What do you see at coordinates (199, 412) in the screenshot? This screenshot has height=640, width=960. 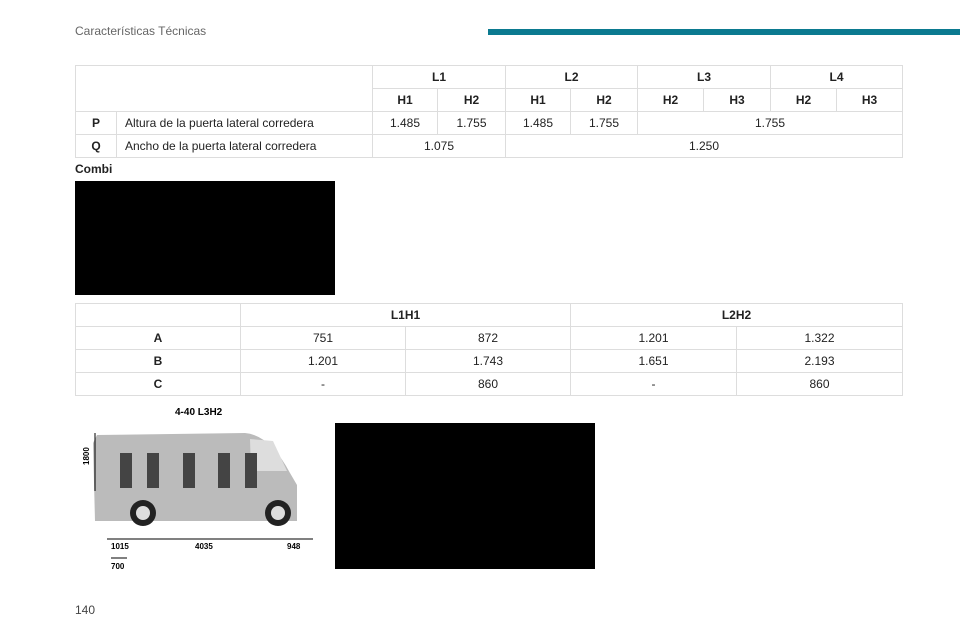 I see `figure-title: 4-40 L3H2` at bounding box center [199, 412].